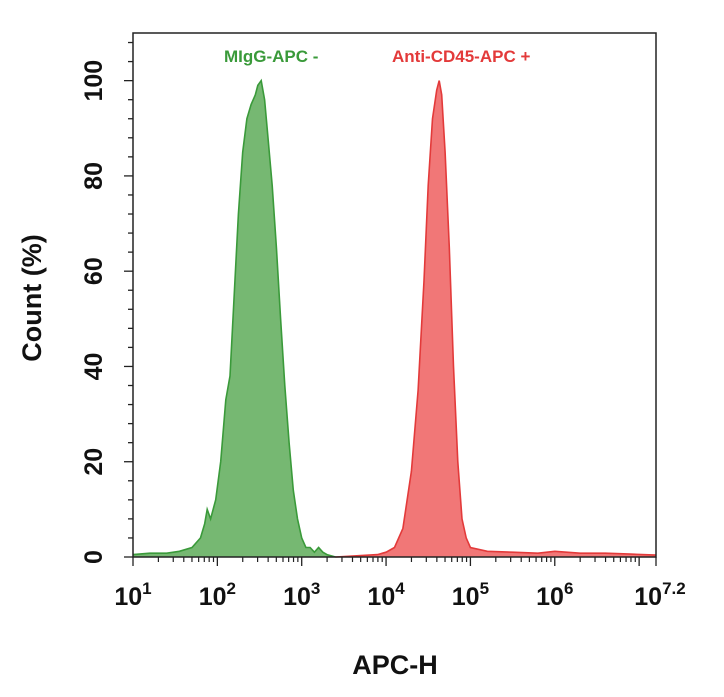 Image resolution: width=724 pixels, height=697 pixels. I want to click on x-tick-label: 10⁵, so click(470, 595).